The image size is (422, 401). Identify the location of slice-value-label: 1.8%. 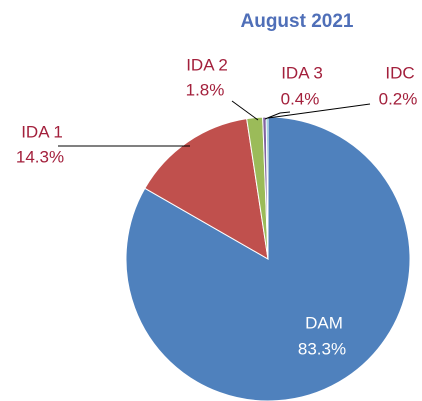
(205, 89).